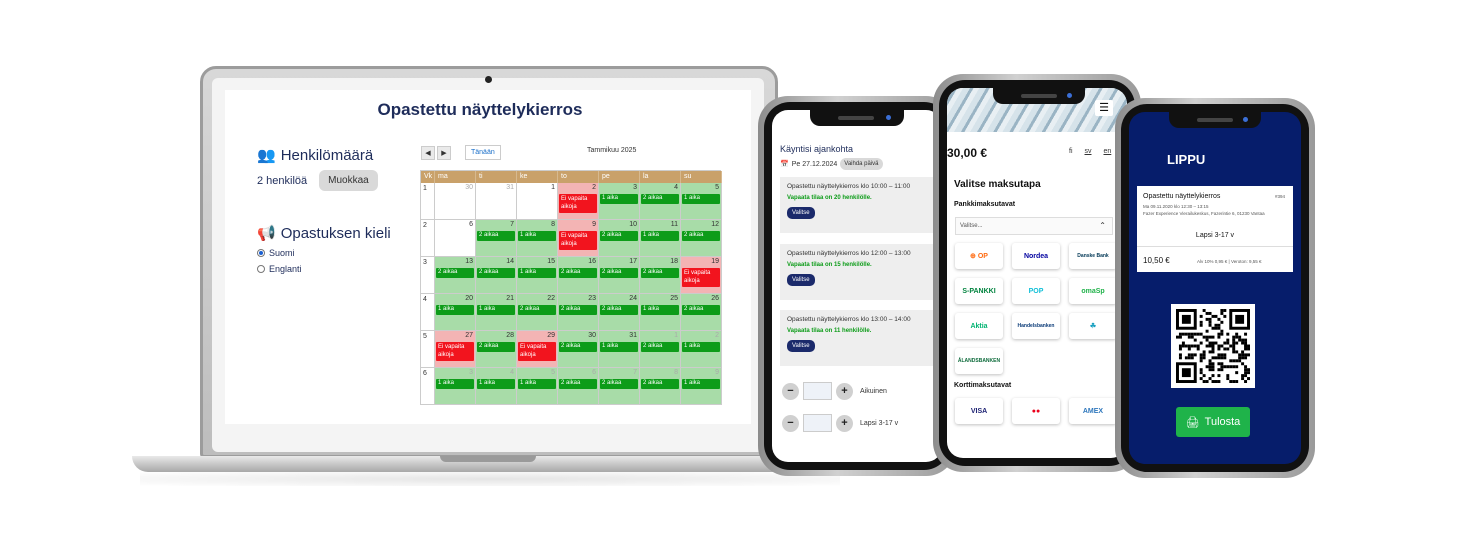  I want to click on calendar-day: 6 2 aikaa, so click(578, 386).